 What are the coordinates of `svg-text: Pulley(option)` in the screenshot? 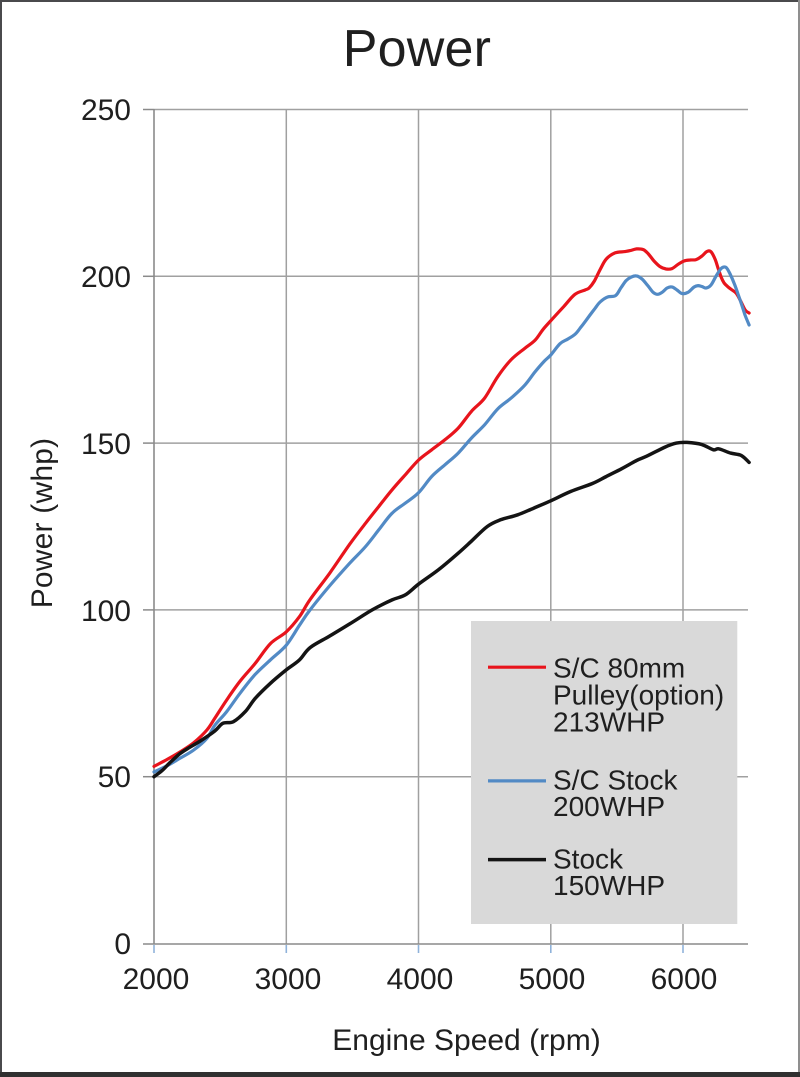 It's located at (638, 695).